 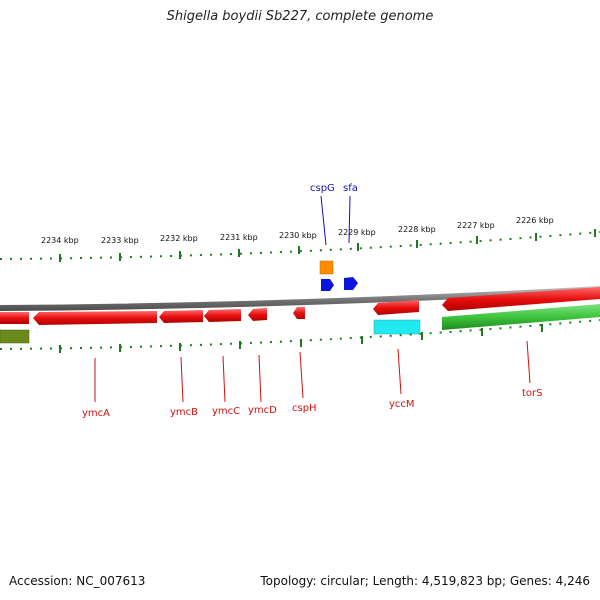 I want to click on gene-label-torS: torS, so click(x=532, y=393).